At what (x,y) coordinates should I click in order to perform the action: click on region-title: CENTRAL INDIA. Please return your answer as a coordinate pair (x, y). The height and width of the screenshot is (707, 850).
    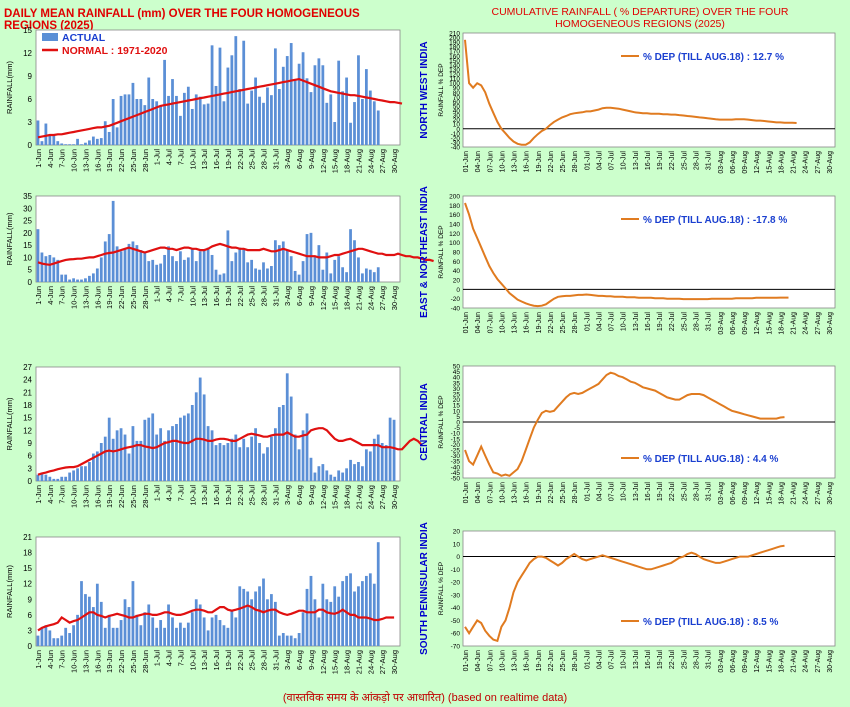
    Looking at the image, I should click on (424, 422).